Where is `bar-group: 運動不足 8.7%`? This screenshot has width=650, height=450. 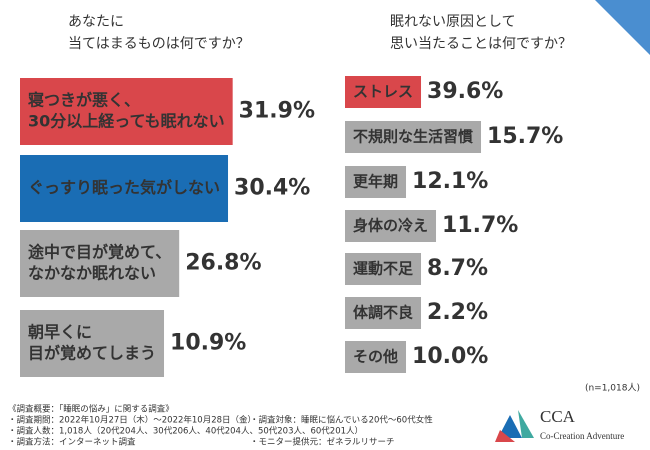
bar-group: 運動不足 8.7% is located at coordinates (416, 269).